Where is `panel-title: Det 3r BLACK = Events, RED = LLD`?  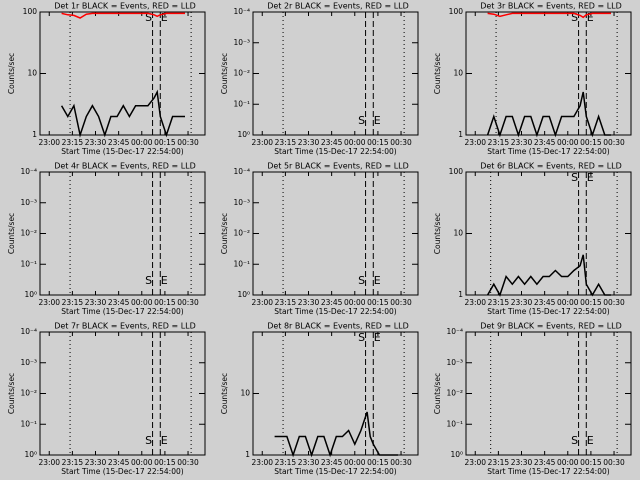 panel-title: Det 3r BLACK = Events, RED = LLD is located at coordinates (551, 6).